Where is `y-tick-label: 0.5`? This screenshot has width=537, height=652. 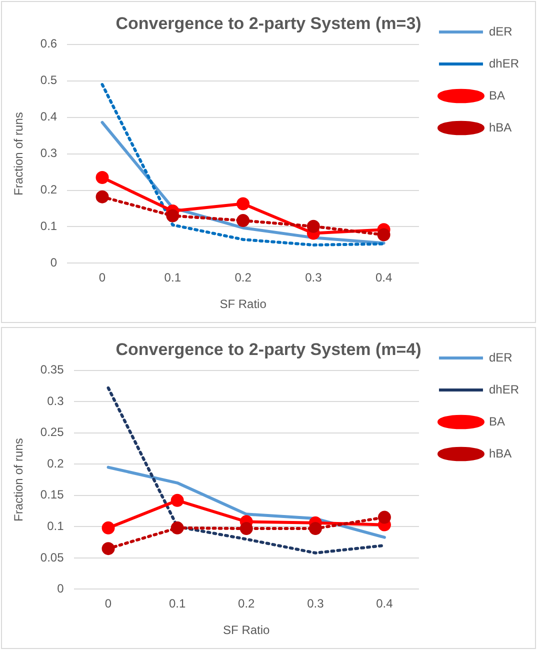 y-tick-label: 0.5 is located at coordinates (49, 80).